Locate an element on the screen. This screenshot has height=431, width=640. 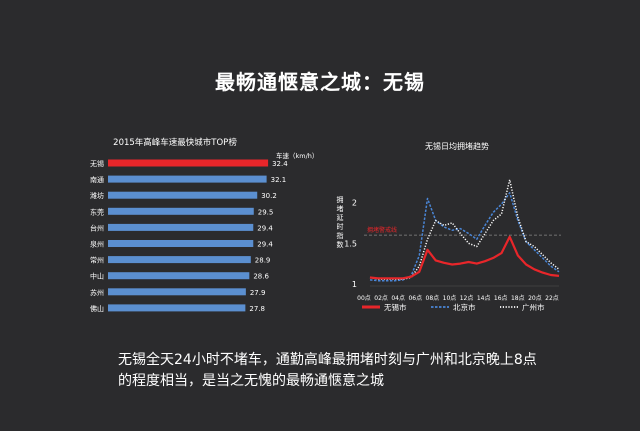
series-line-dashed is located at coordinates (464, 237).